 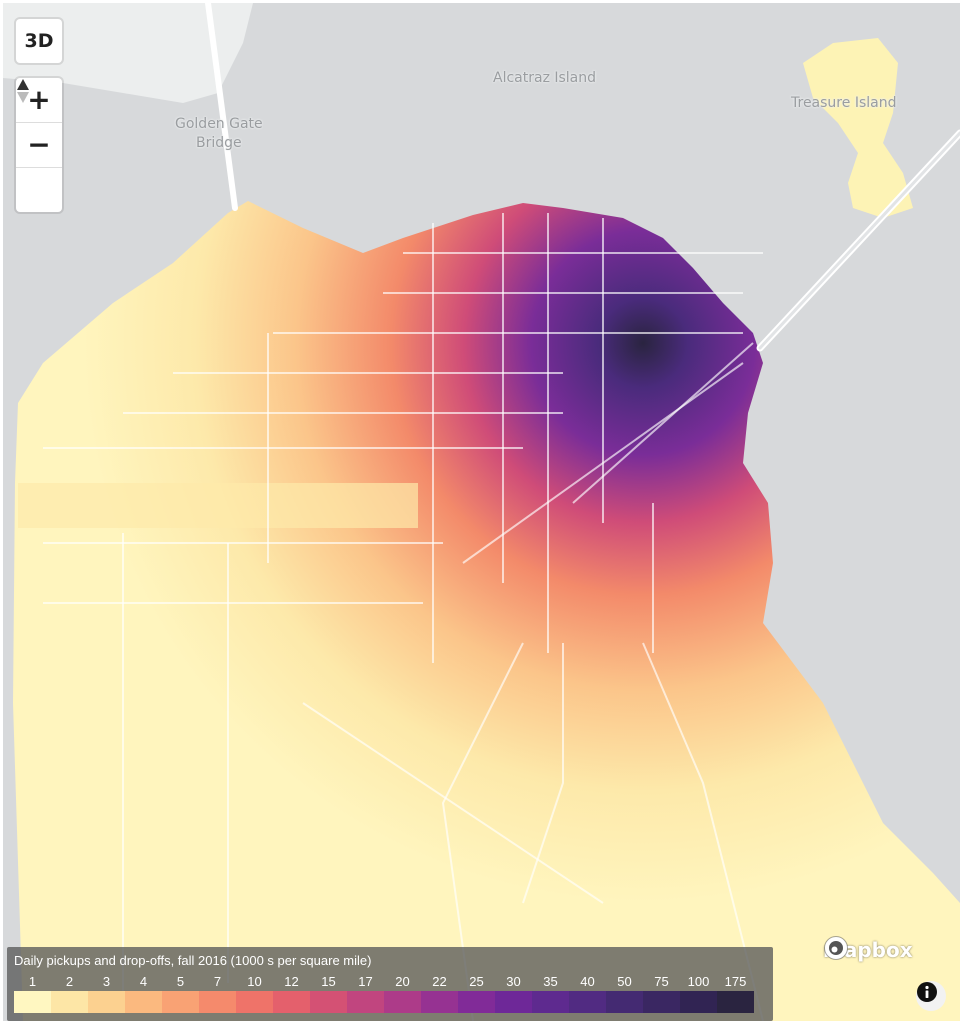 I want to click on legend-bin-label: 50, so click(x=624, y=981).